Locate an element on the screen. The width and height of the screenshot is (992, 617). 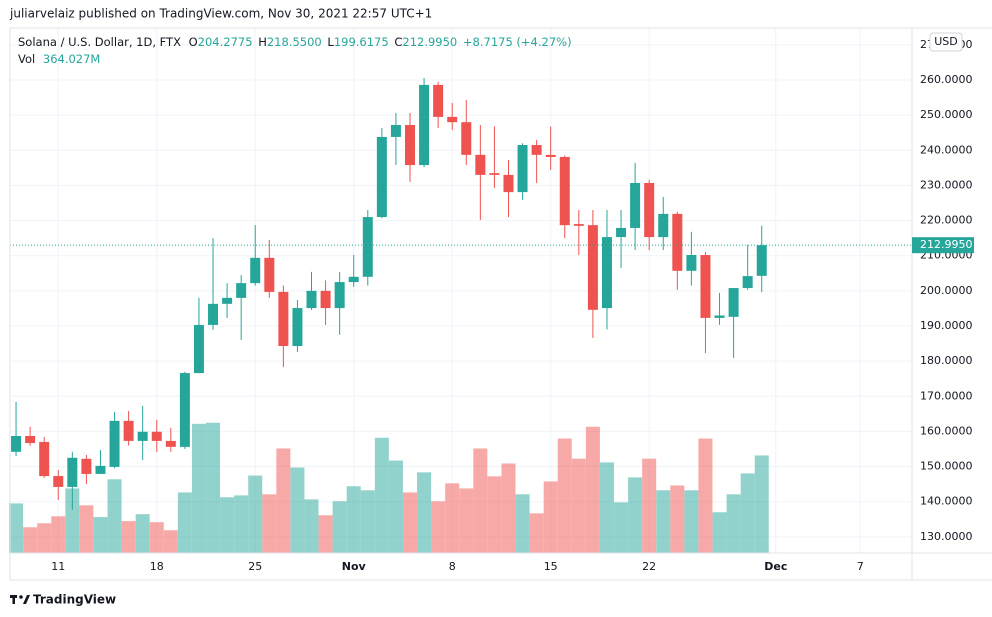
y-tick-label: 200.0000 is located at coordinates (946, 290).